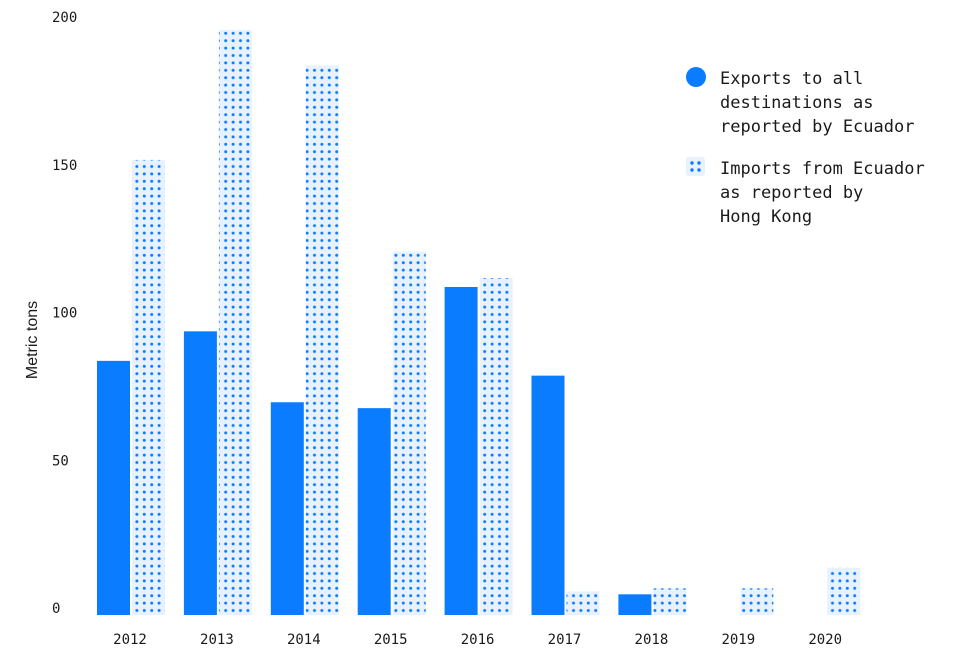 This screenshot has height=648, width=966. What do you see at coordinates (391, 640) in the screenshot?
I see `x-tick-label: 2015` at bounding box center [391, 640].